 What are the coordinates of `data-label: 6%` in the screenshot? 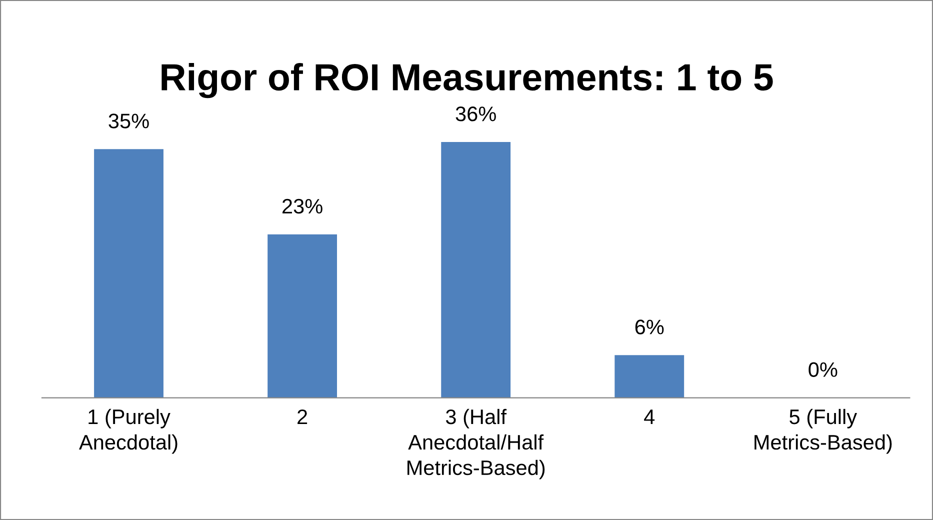 It's located at (649, 327).